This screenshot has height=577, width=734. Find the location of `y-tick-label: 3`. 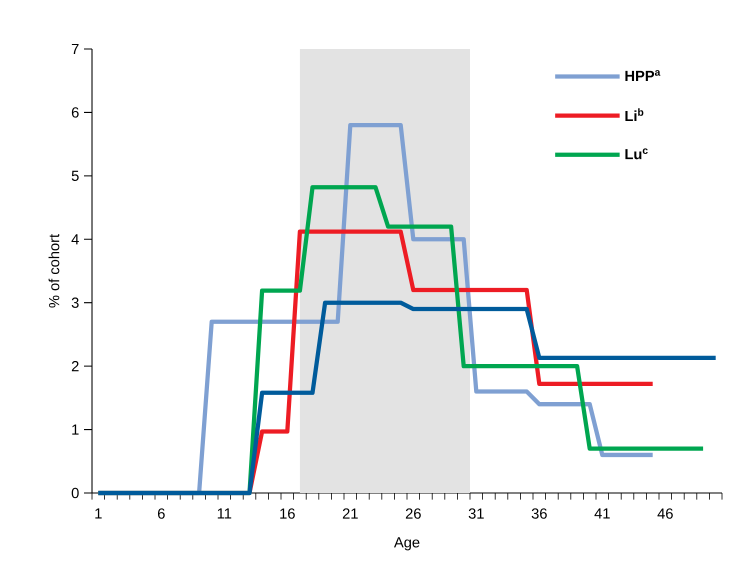

y-tick-label: 3 is located at coordinates (75, 303).